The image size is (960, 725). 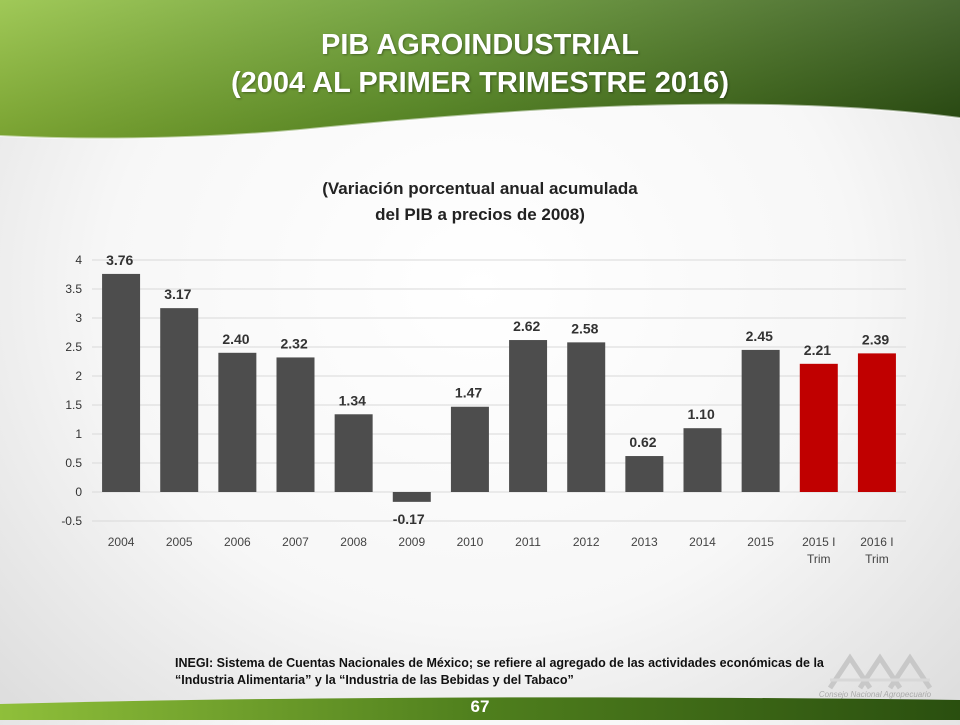 What do you see at coordinates (73, 463) in the screenshot?
I see `y-tick-label: 0.5` at bounding box center [73, 463].